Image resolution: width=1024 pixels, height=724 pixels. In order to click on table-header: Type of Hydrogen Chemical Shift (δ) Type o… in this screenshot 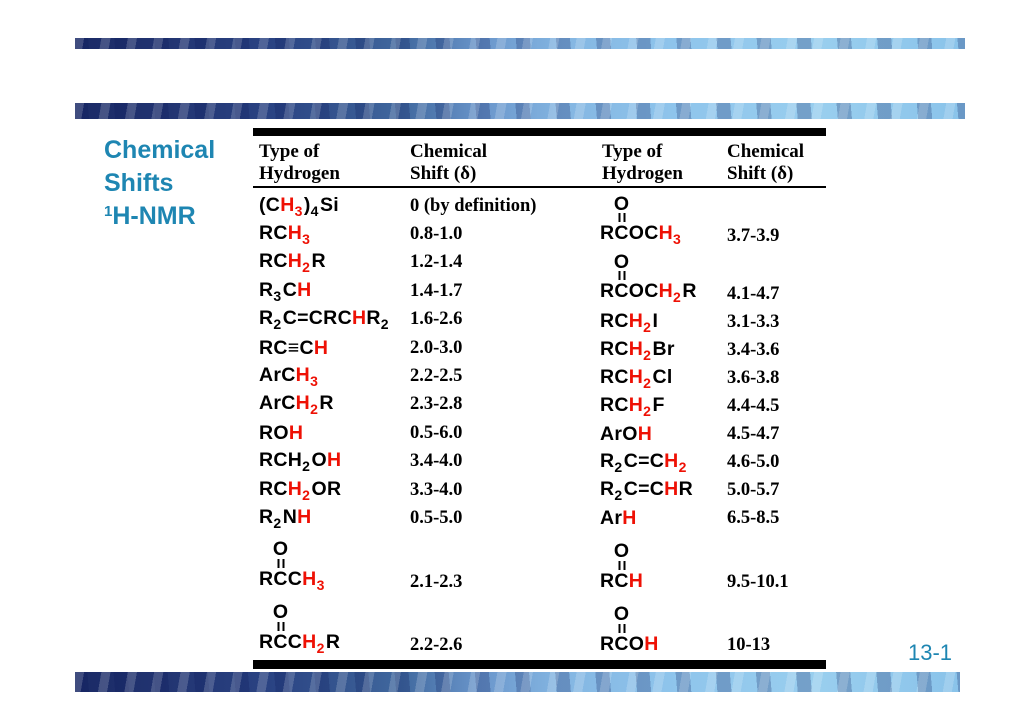, I will do `click(539, 162)`.